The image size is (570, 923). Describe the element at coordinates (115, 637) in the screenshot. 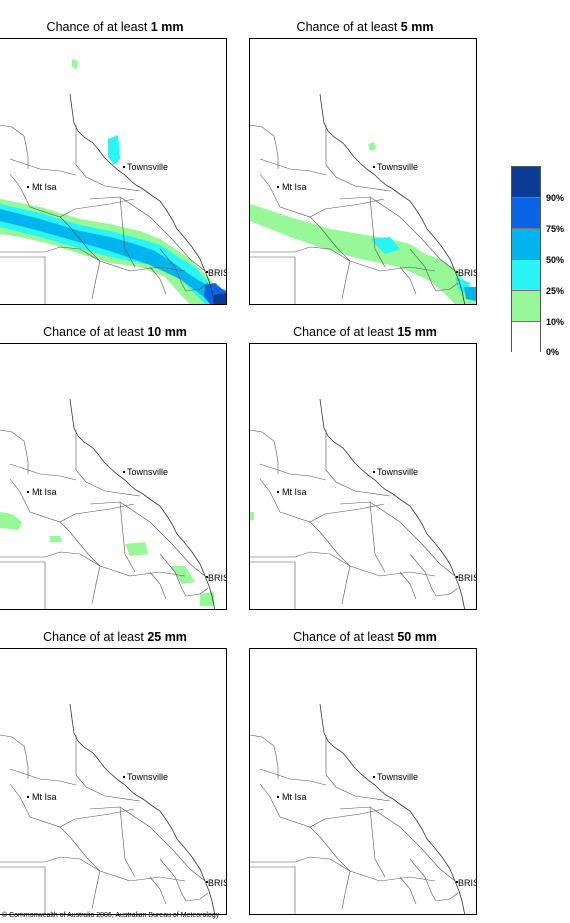

I see `panel-title-25mm: Chance of at least 25 mm` at that location.